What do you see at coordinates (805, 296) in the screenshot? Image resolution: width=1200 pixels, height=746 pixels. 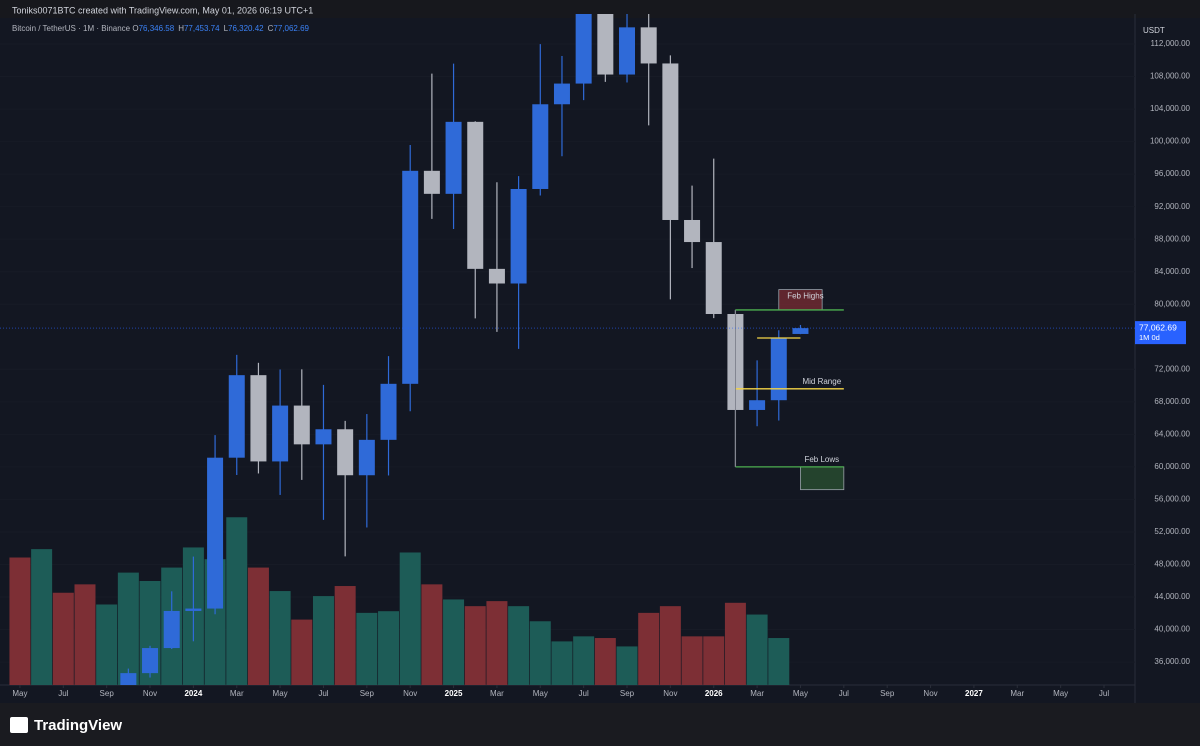 I see `annotation-label: Feb Highs` at bounding box center [805, 296].